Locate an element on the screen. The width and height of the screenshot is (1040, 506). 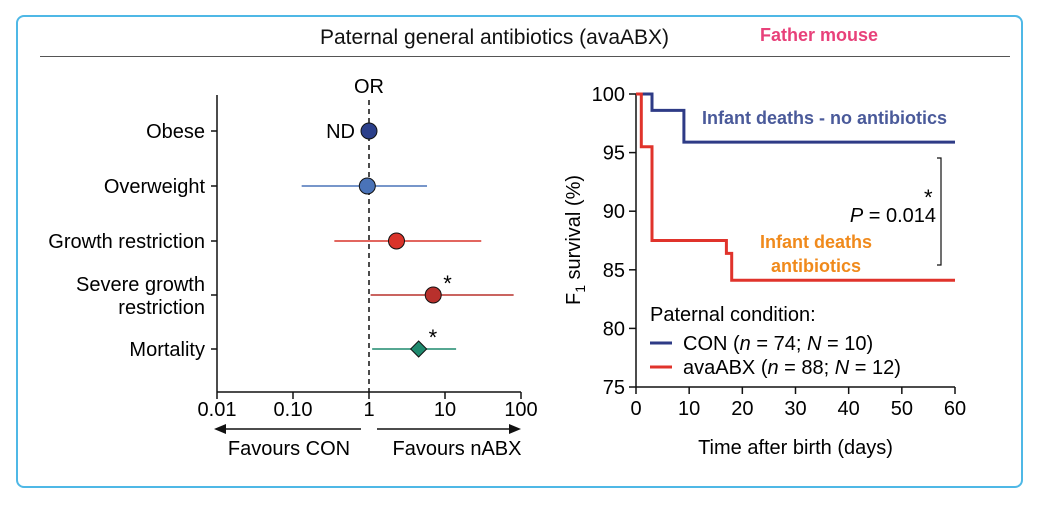
row-label-severe-growth-restriction: Severe growth is located at coordinates (140, 285).